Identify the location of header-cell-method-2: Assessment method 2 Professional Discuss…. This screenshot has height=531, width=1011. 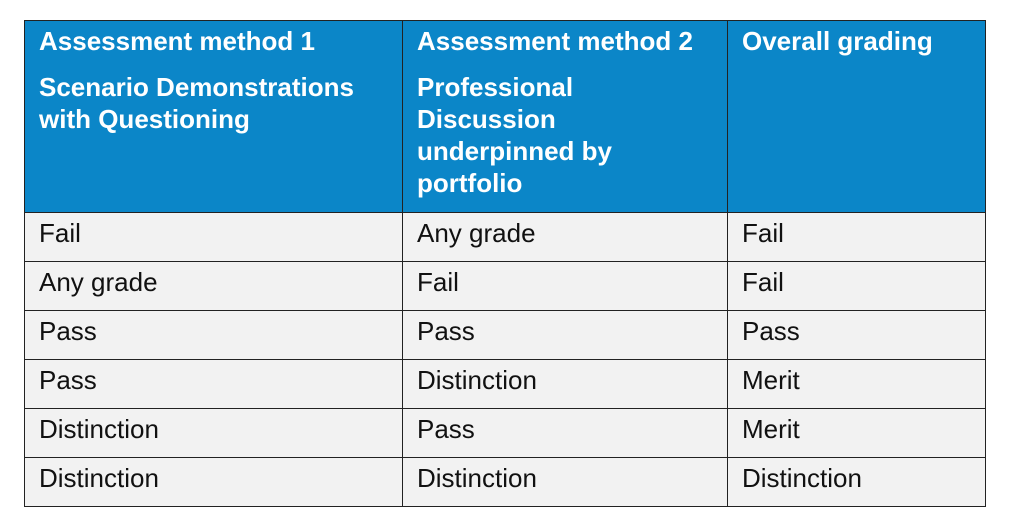
(565, 116).